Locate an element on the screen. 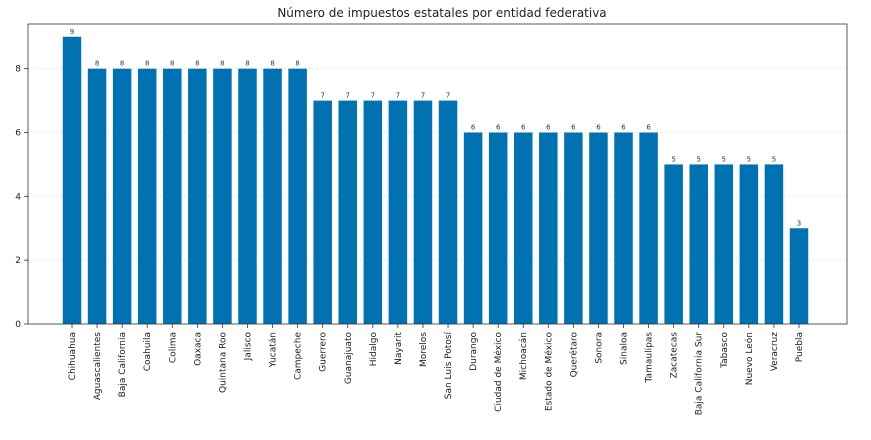  x-tick-label: Morelos is located at coordinates (424, 349).